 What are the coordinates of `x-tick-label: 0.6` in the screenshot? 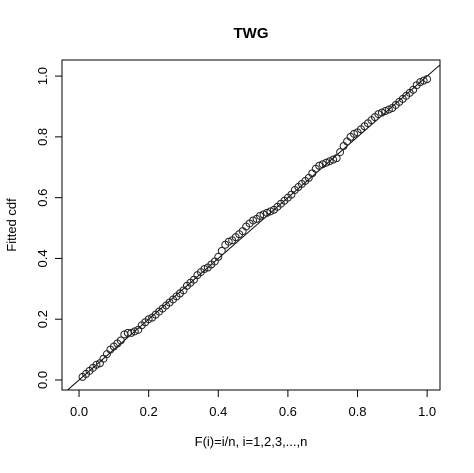 It's located at (288, 411).